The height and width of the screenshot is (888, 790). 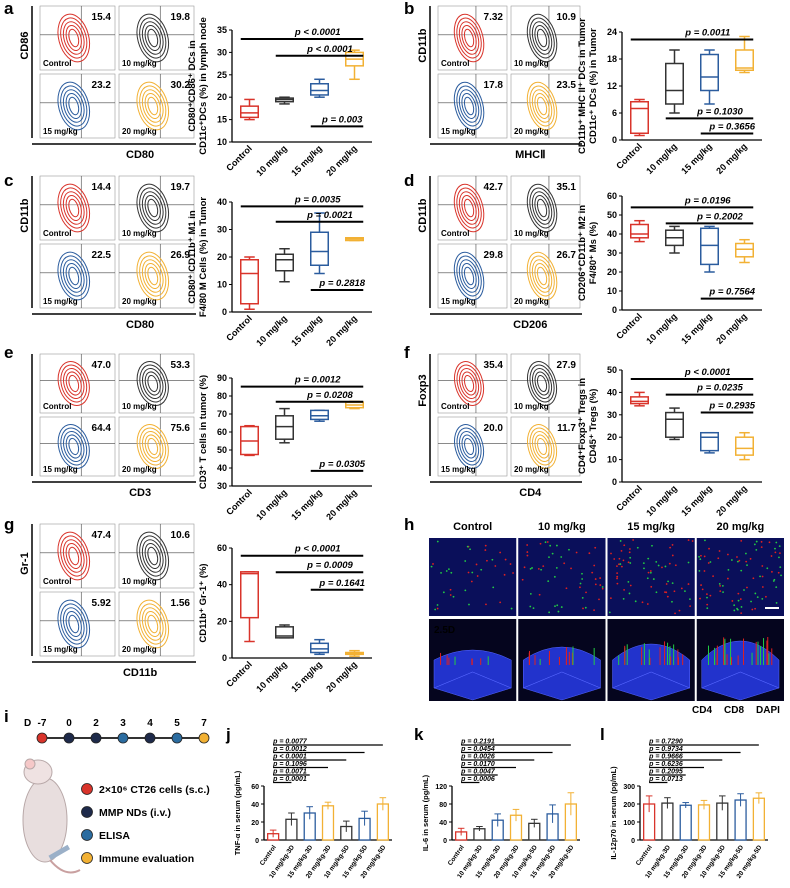 What do you see at coordinates (60, 469) in the screenshot?
I see `flow-group-label: 15 mg/kg` at bounding box center [60, 469].